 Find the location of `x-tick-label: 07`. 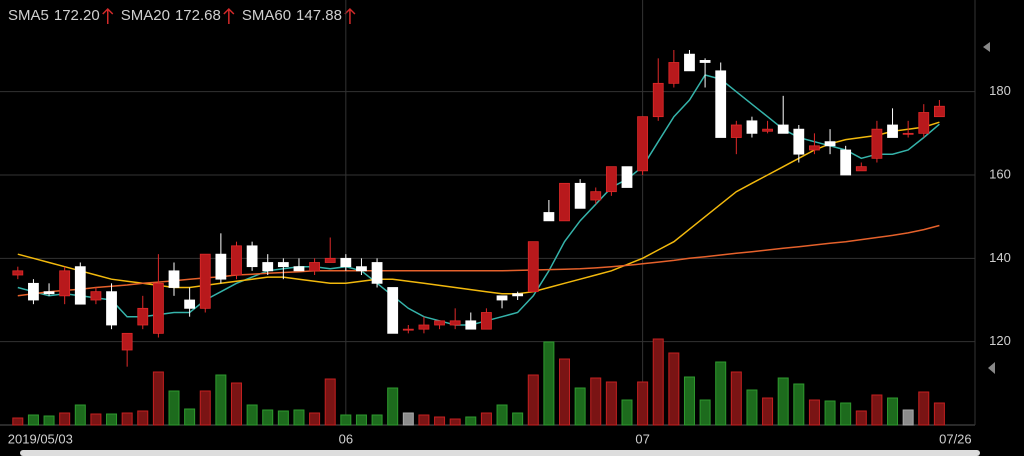

x-tick-label: 07 is located at coordinates (642, 438).